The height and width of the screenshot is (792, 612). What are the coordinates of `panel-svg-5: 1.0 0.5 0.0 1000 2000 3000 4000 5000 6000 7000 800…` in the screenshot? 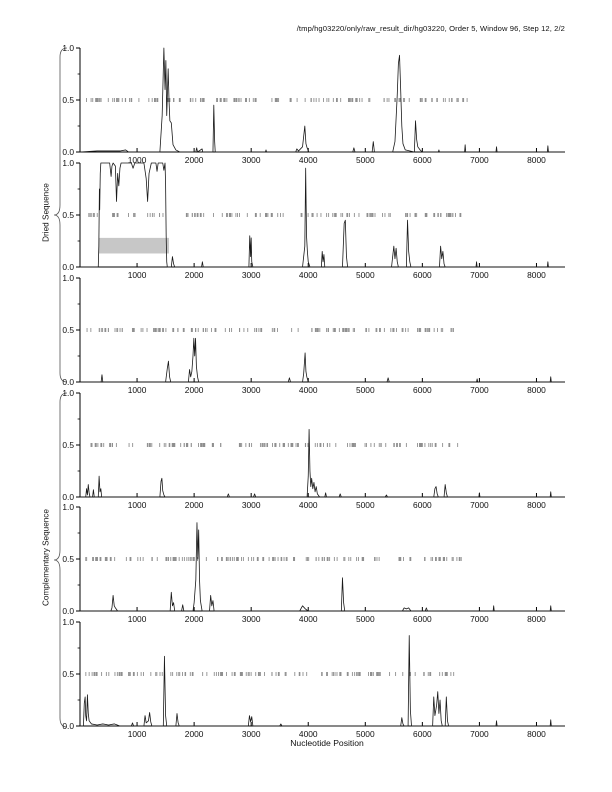 It's located at (313, 563).